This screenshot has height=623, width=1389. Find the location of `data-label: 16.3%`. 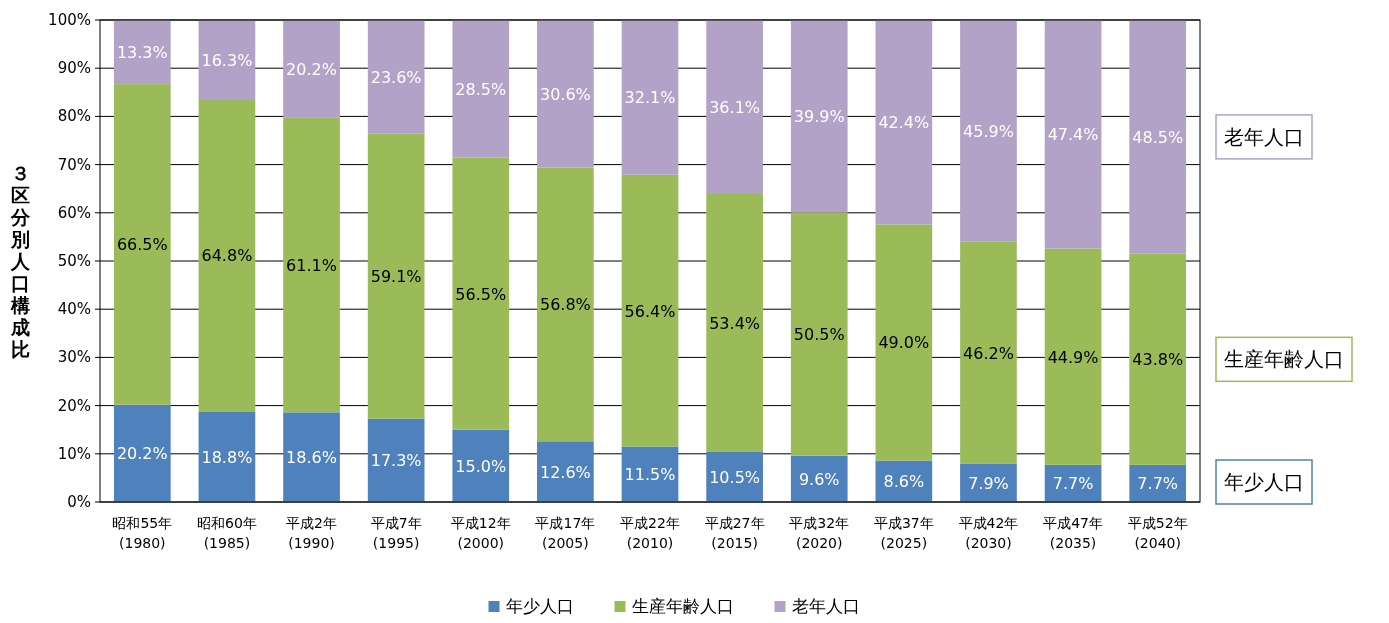

data-label: 16.3% is located at coordinates (227, 60).